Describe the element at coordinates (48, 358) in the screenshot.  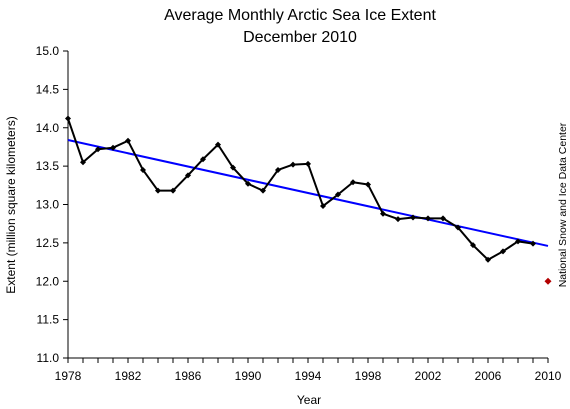
I see `y-tick-label: 11.0` at that location.